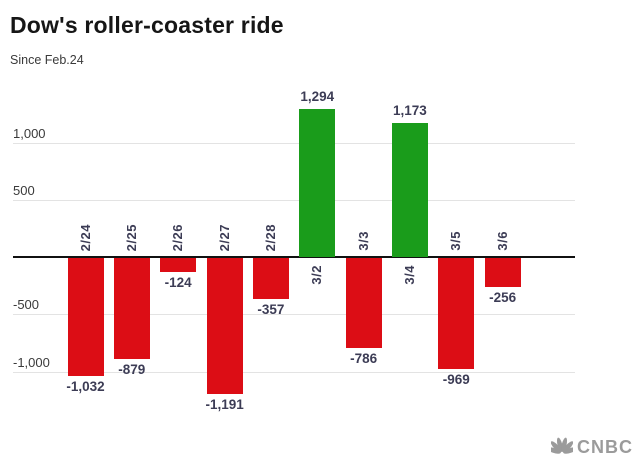  Describe the element at coordinates (85, 317) in the screenshot. I see `bar-2/24` at that location.